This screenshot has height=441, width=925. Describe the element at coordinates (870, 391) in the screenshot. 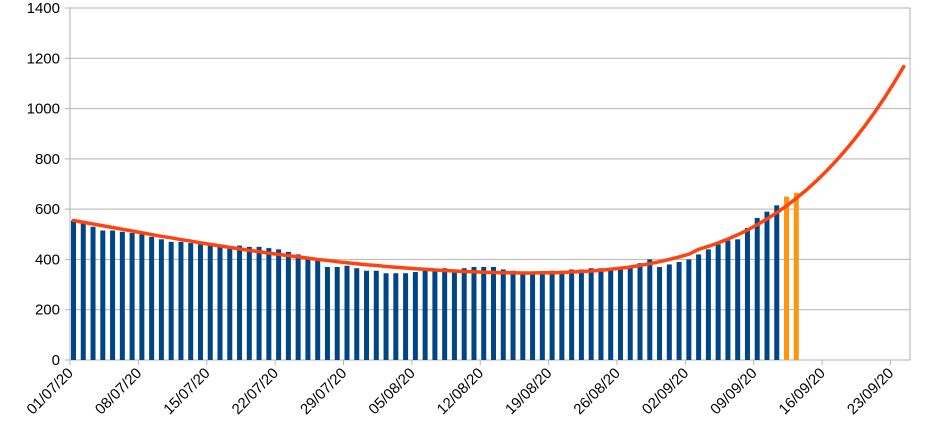

I see `x-tick-label: 23/09/20` at that location.